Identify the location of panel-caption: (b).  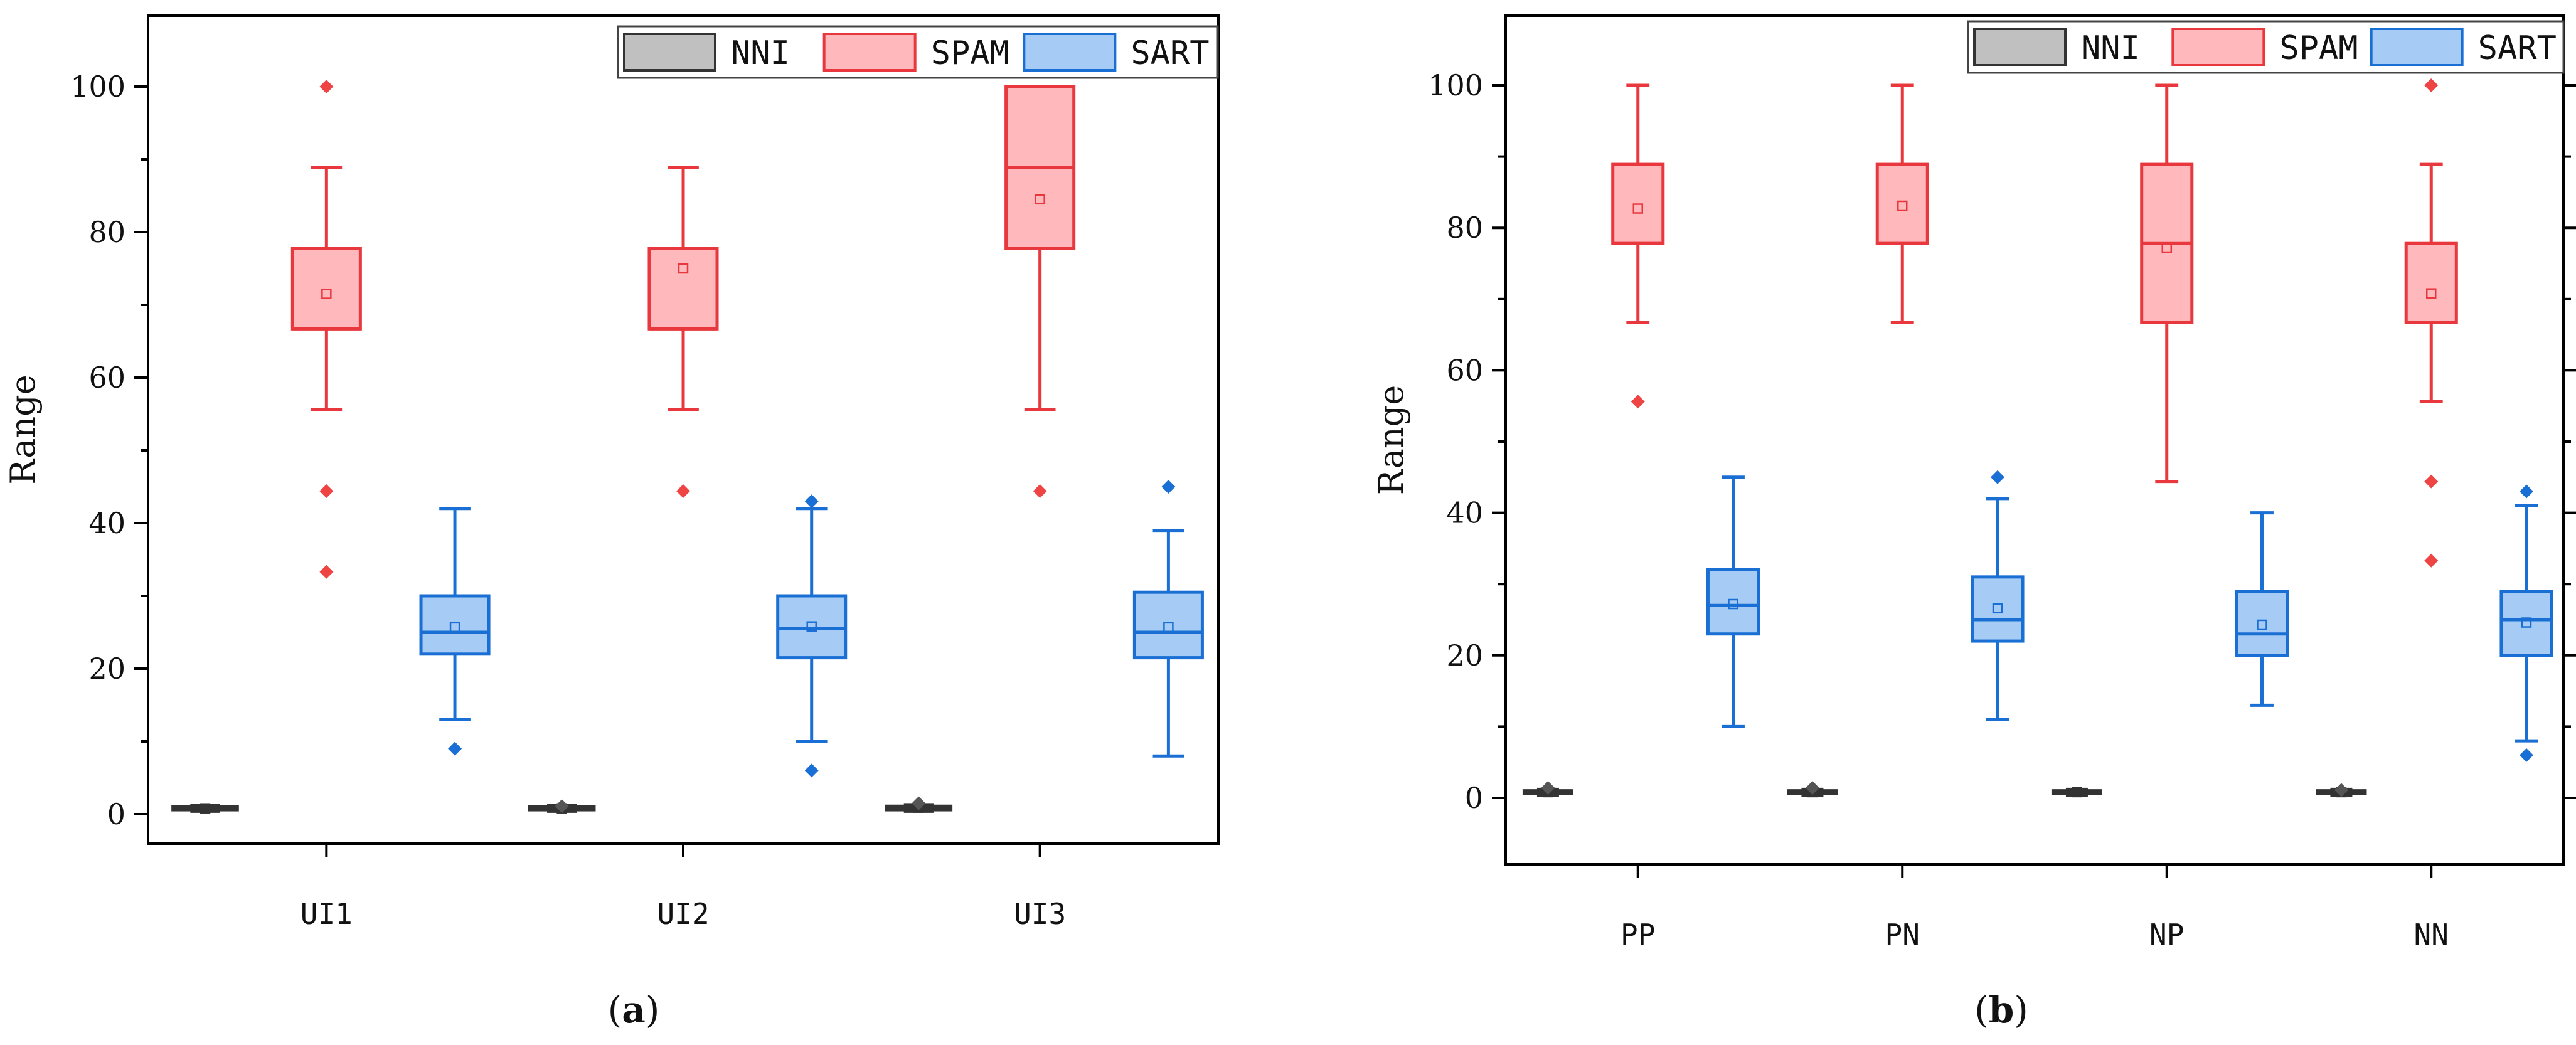
(2001, 1010).